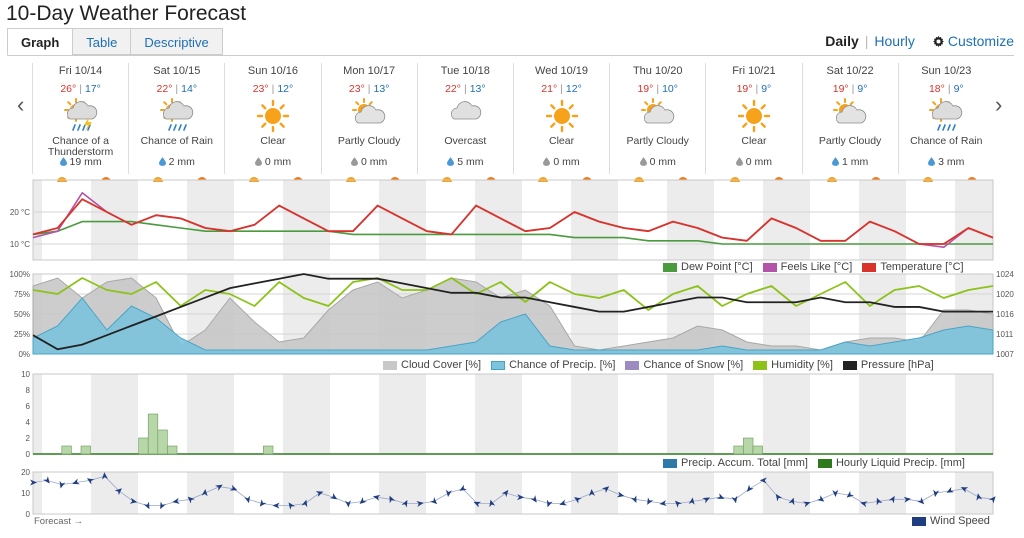  I want to click on day-card: Thu 10/20 19° | 10° Partly Cloudy 0 mm, so click(657, 122).